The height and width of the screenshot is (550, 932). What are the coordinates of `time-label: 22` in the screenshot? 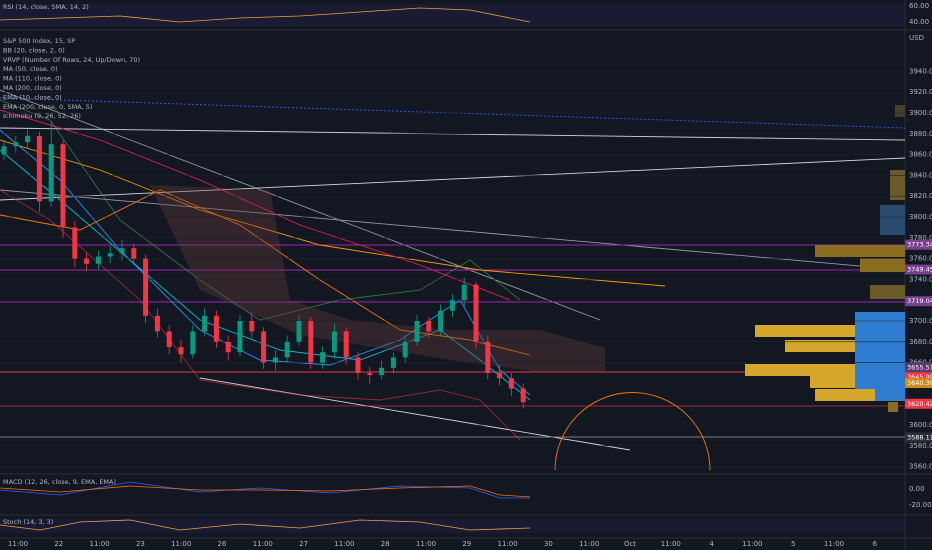 It's located at (58, 544).